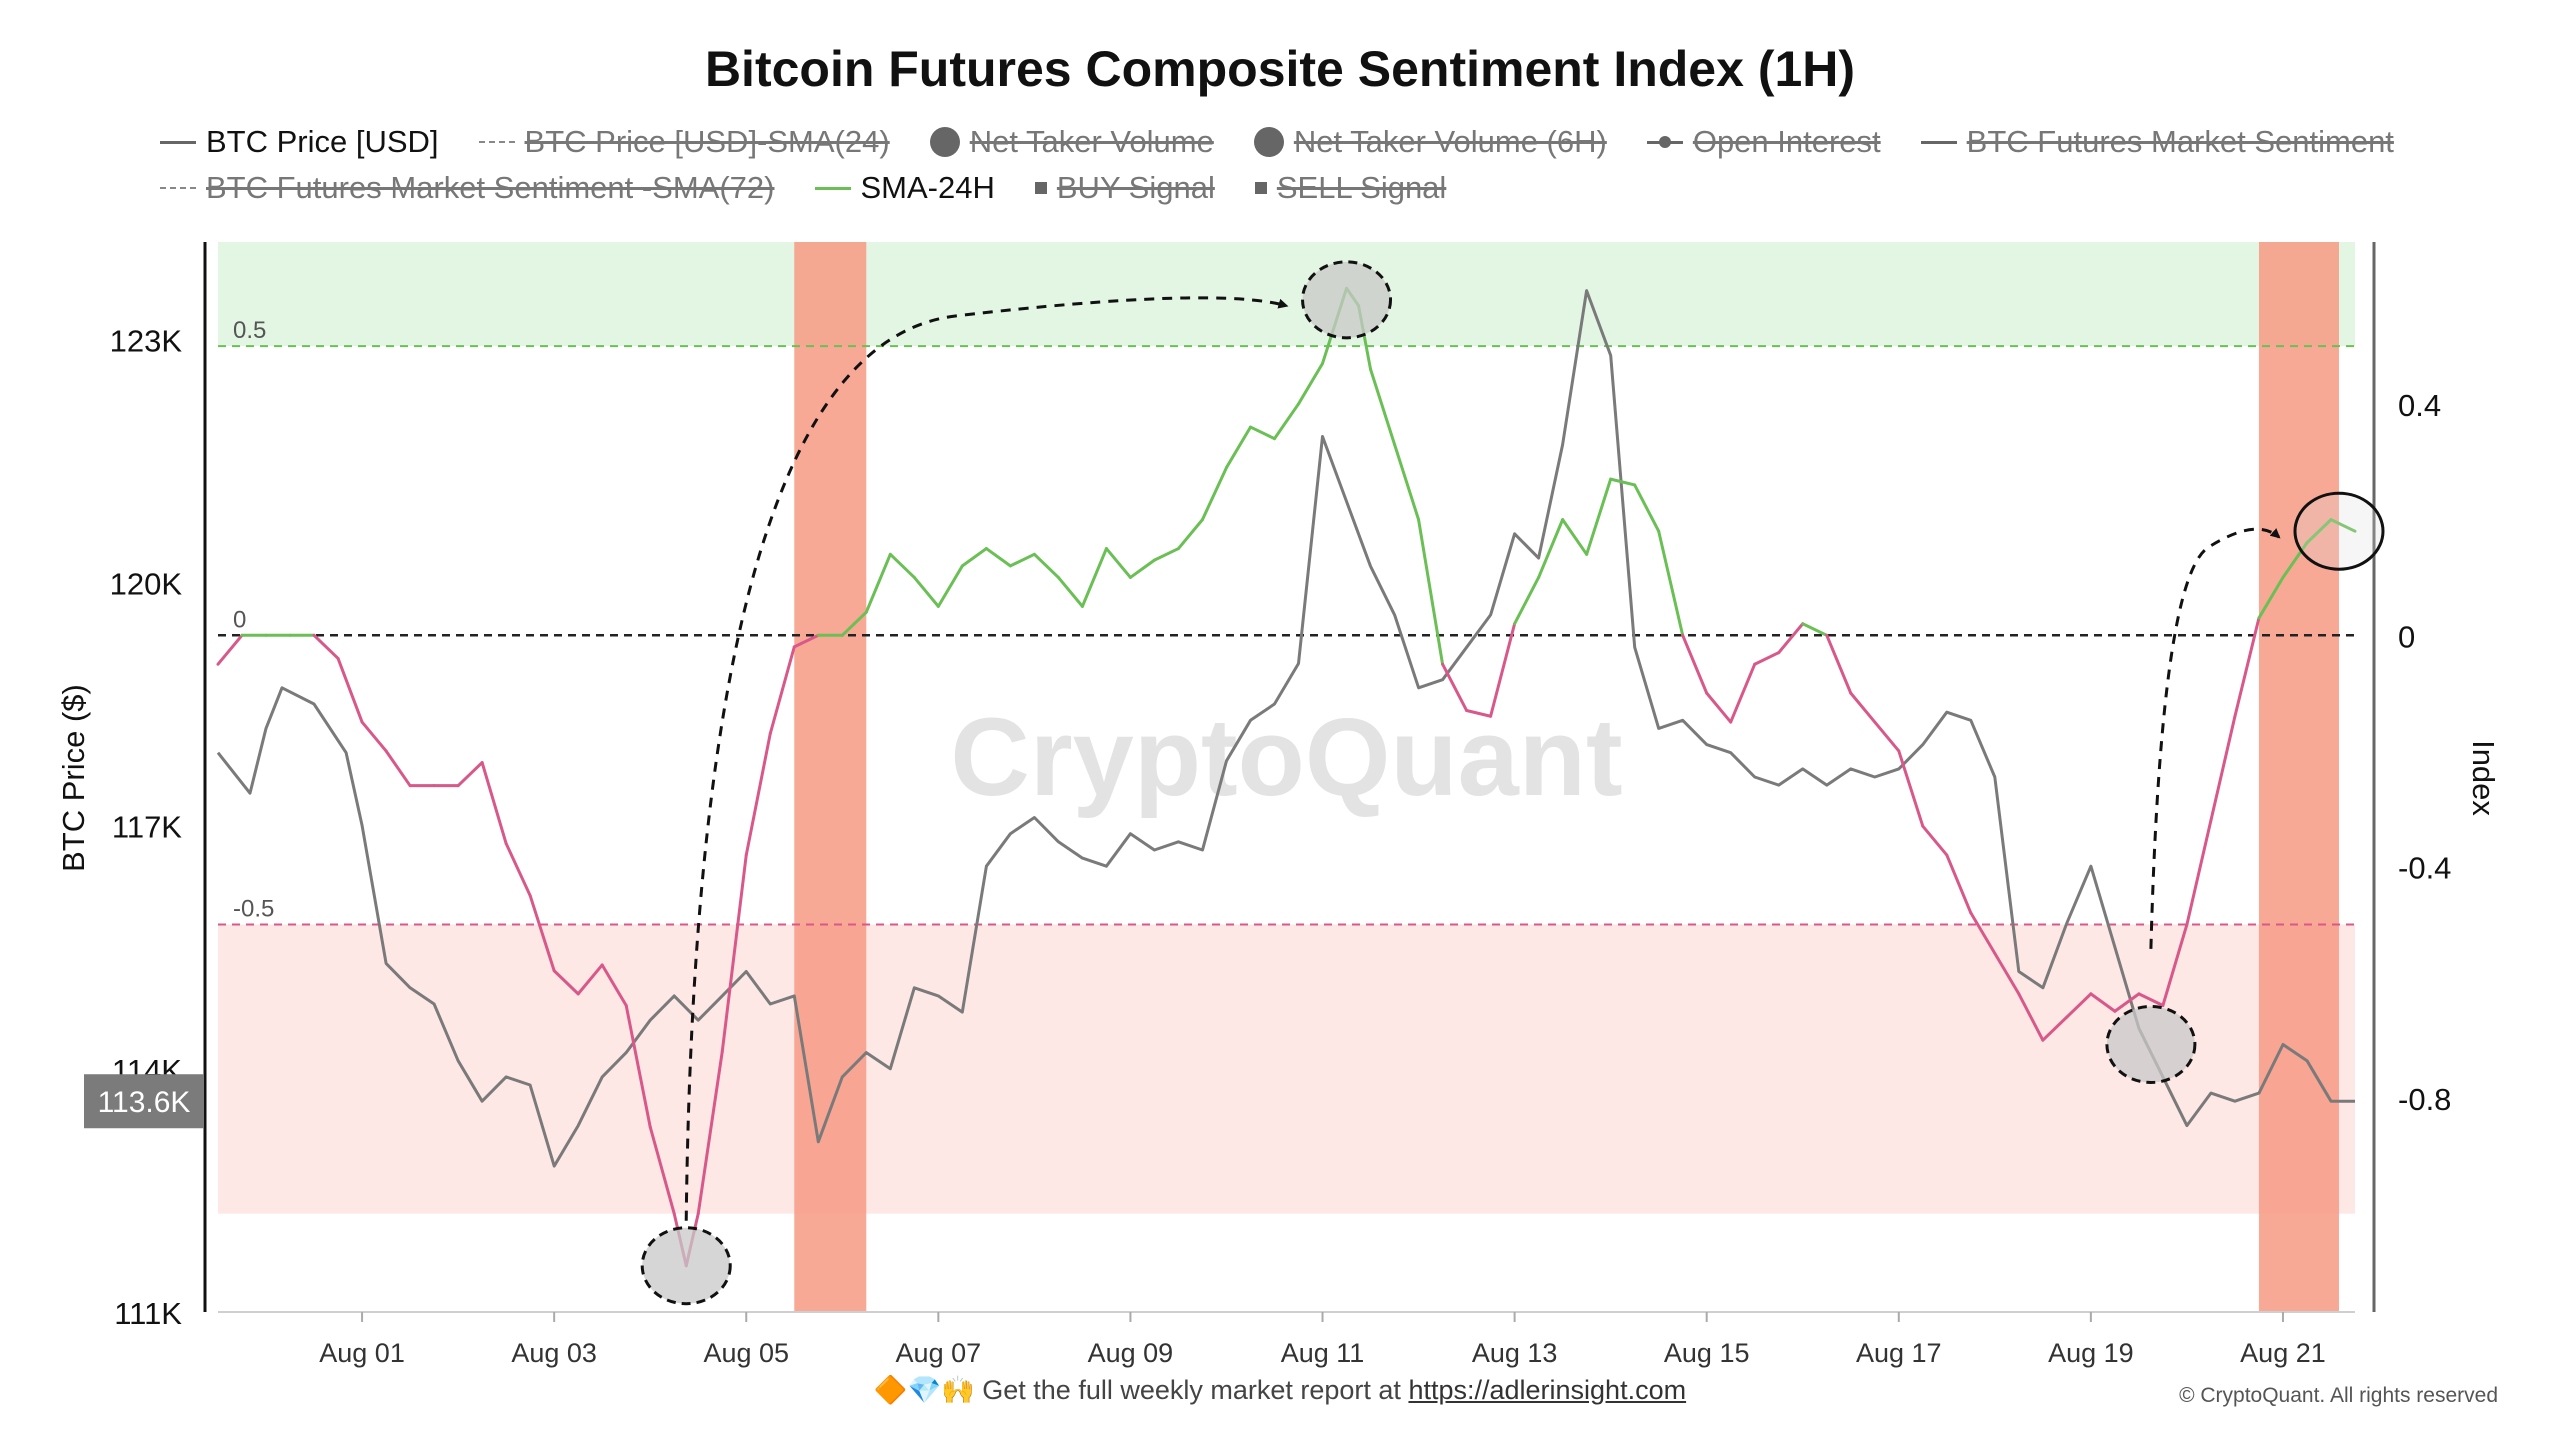 This screenshot has width=2560, height=1440. What do you see at coordinates (830, 777) in the screenshot?
I see `signal-band` at bounding box center [830, 777].